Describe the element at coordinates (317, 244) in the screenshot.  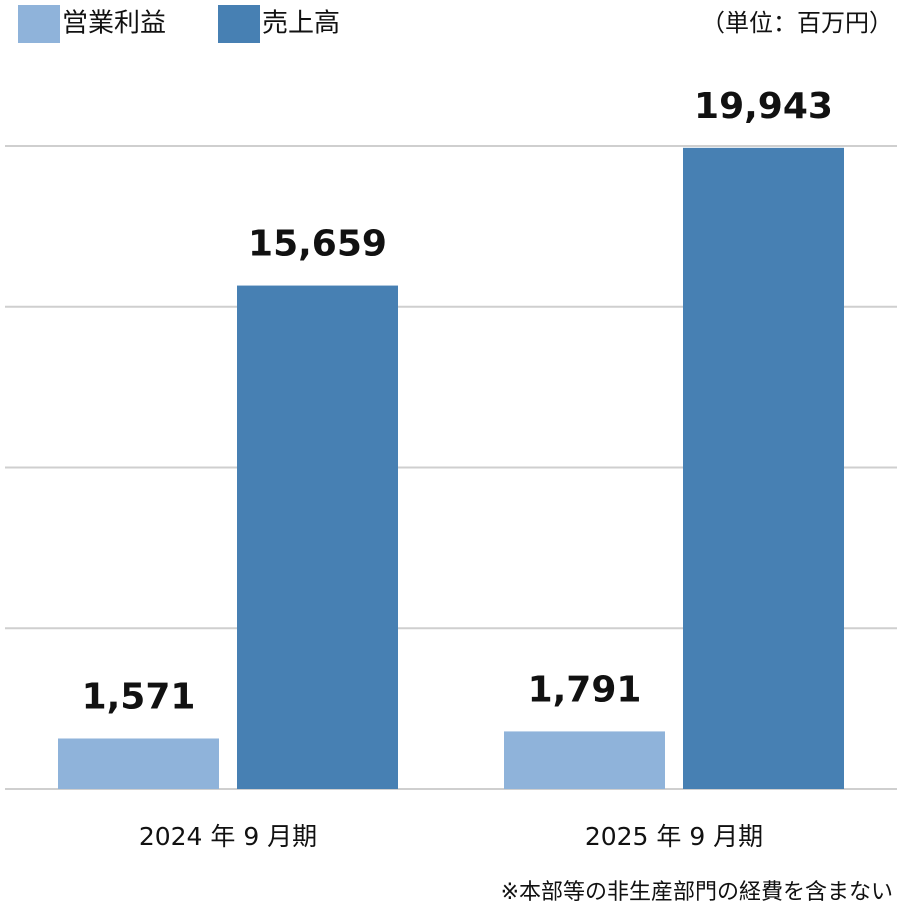
I see `value-label: 15,659` at that location.